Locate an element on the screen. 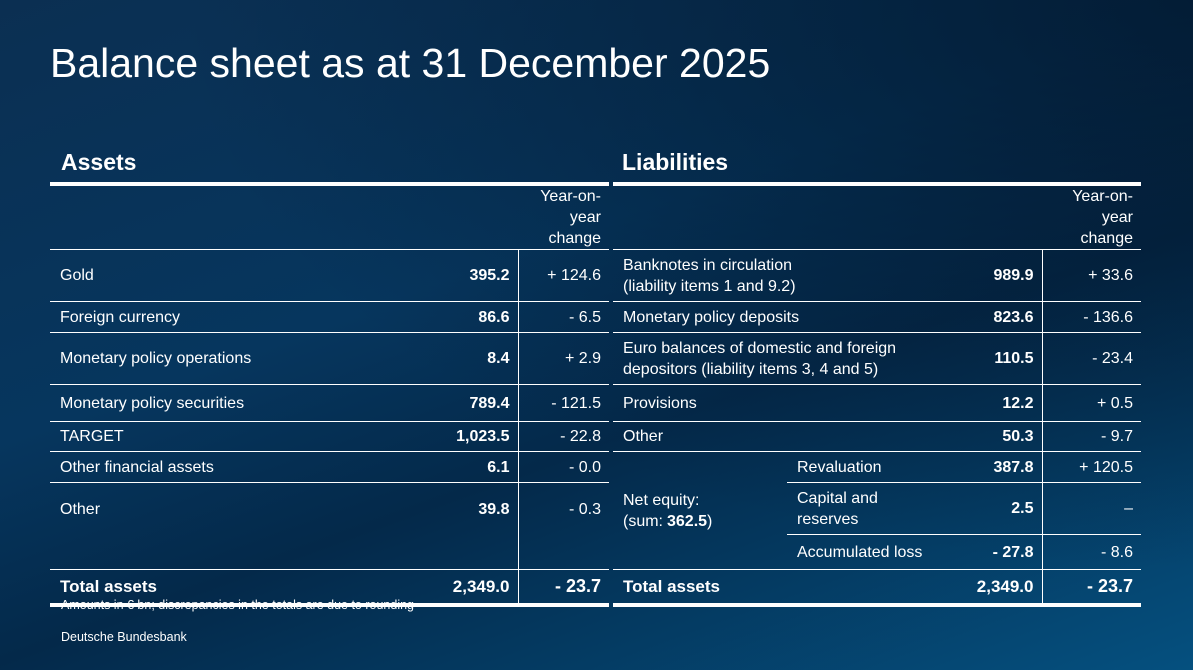  text-line: Other is located at coordinates (643, 436).